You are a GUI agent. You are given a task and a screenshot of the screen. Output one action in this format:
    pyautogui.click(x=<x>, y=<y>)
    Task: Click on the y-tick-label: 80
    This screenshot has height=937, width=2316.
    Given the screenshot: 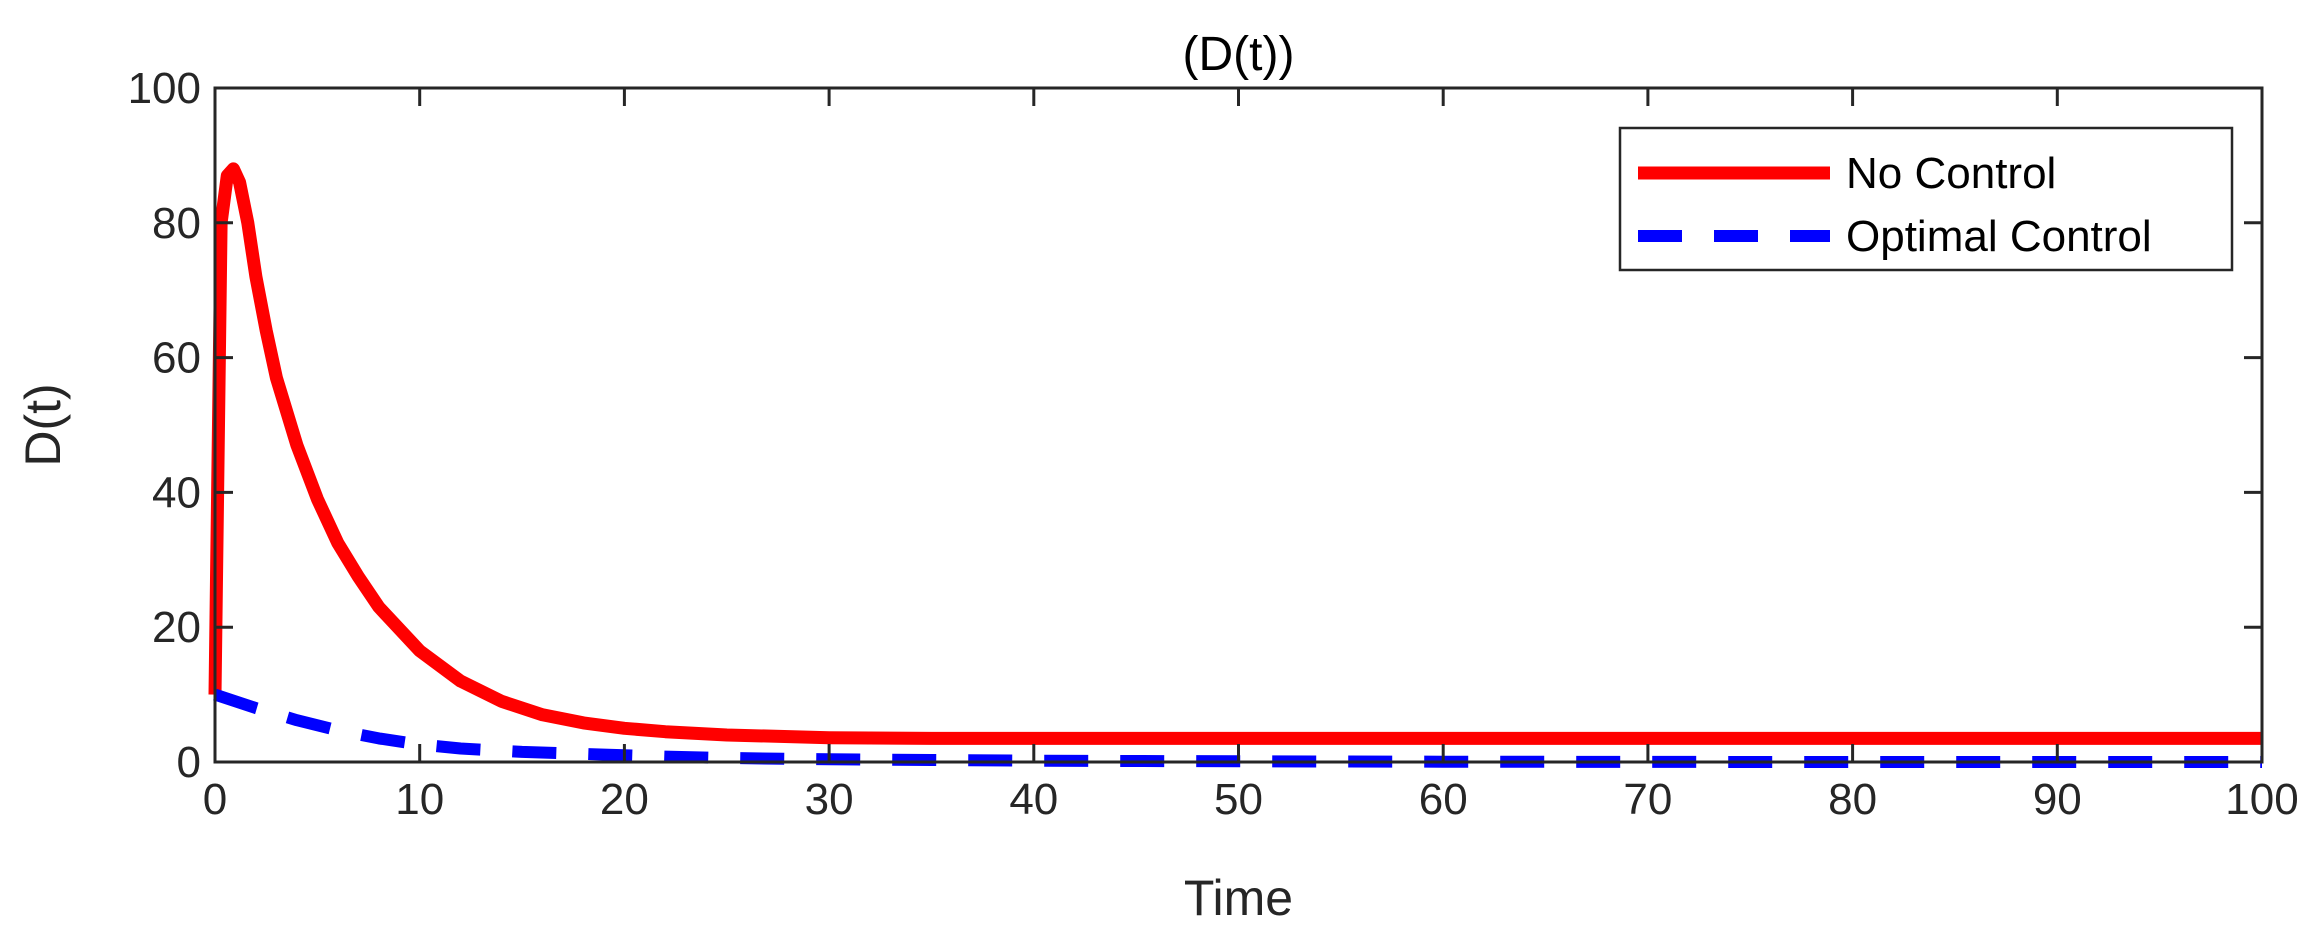 What is the action you would take?
    pyautogui.click(x=176, y=223)
    